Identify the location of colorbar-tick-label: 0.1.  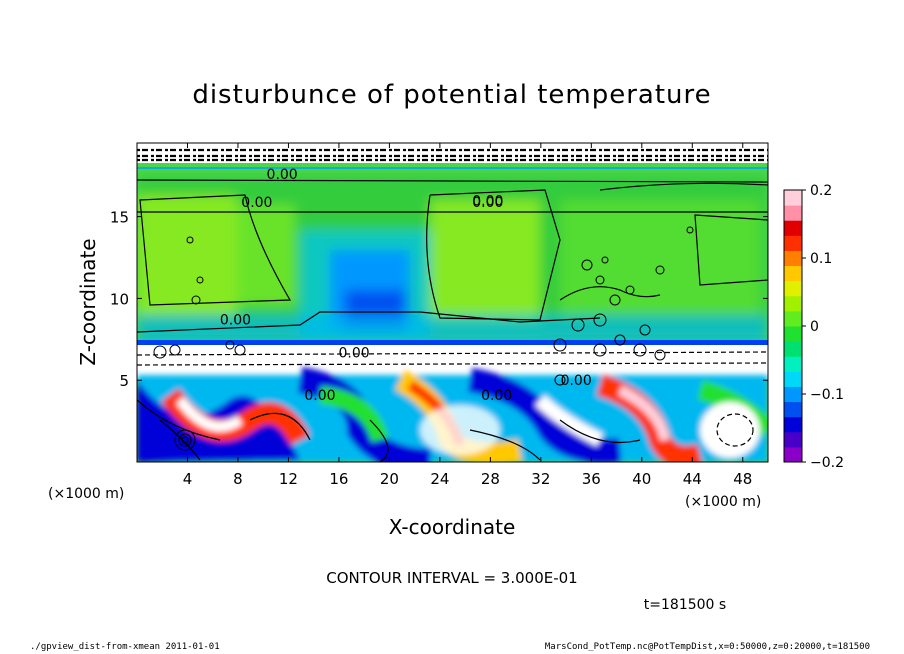
(821, 259).